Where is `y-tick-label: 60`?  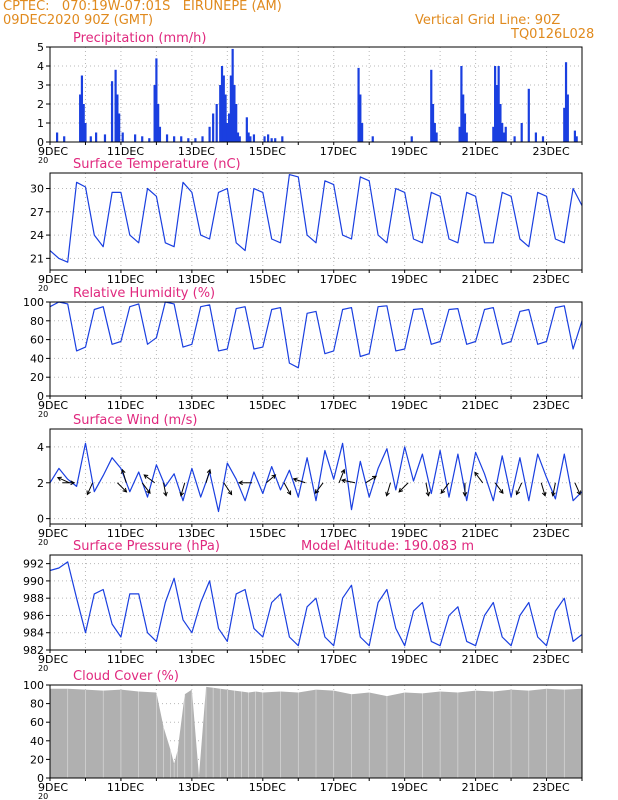
y-tick-label: 60 is located at coordinates (37, 340).